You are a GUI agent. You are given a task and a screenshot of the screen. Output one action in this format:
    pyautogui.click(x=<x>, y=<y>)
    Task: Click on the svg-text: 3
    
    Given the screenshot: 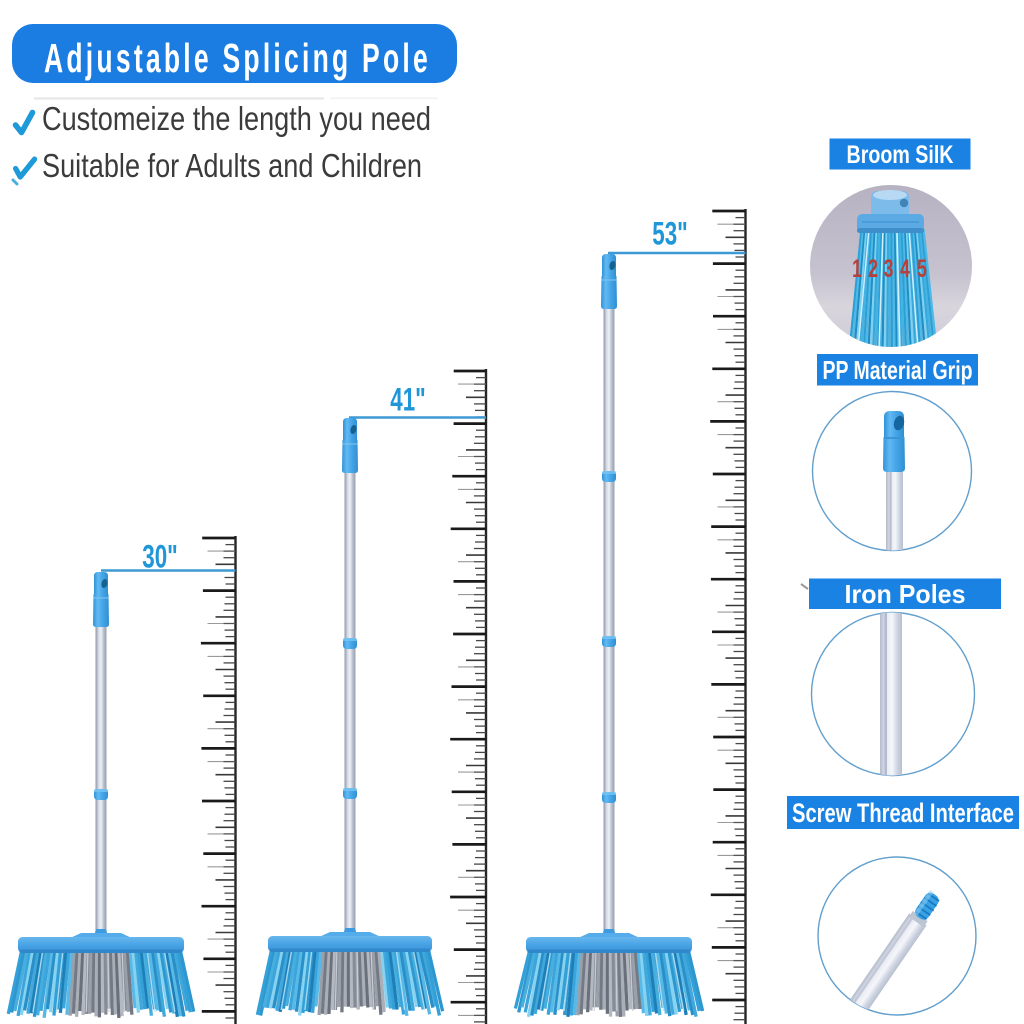 What is the action you would take?
    pyautogui.click(x=889, y=269)
    